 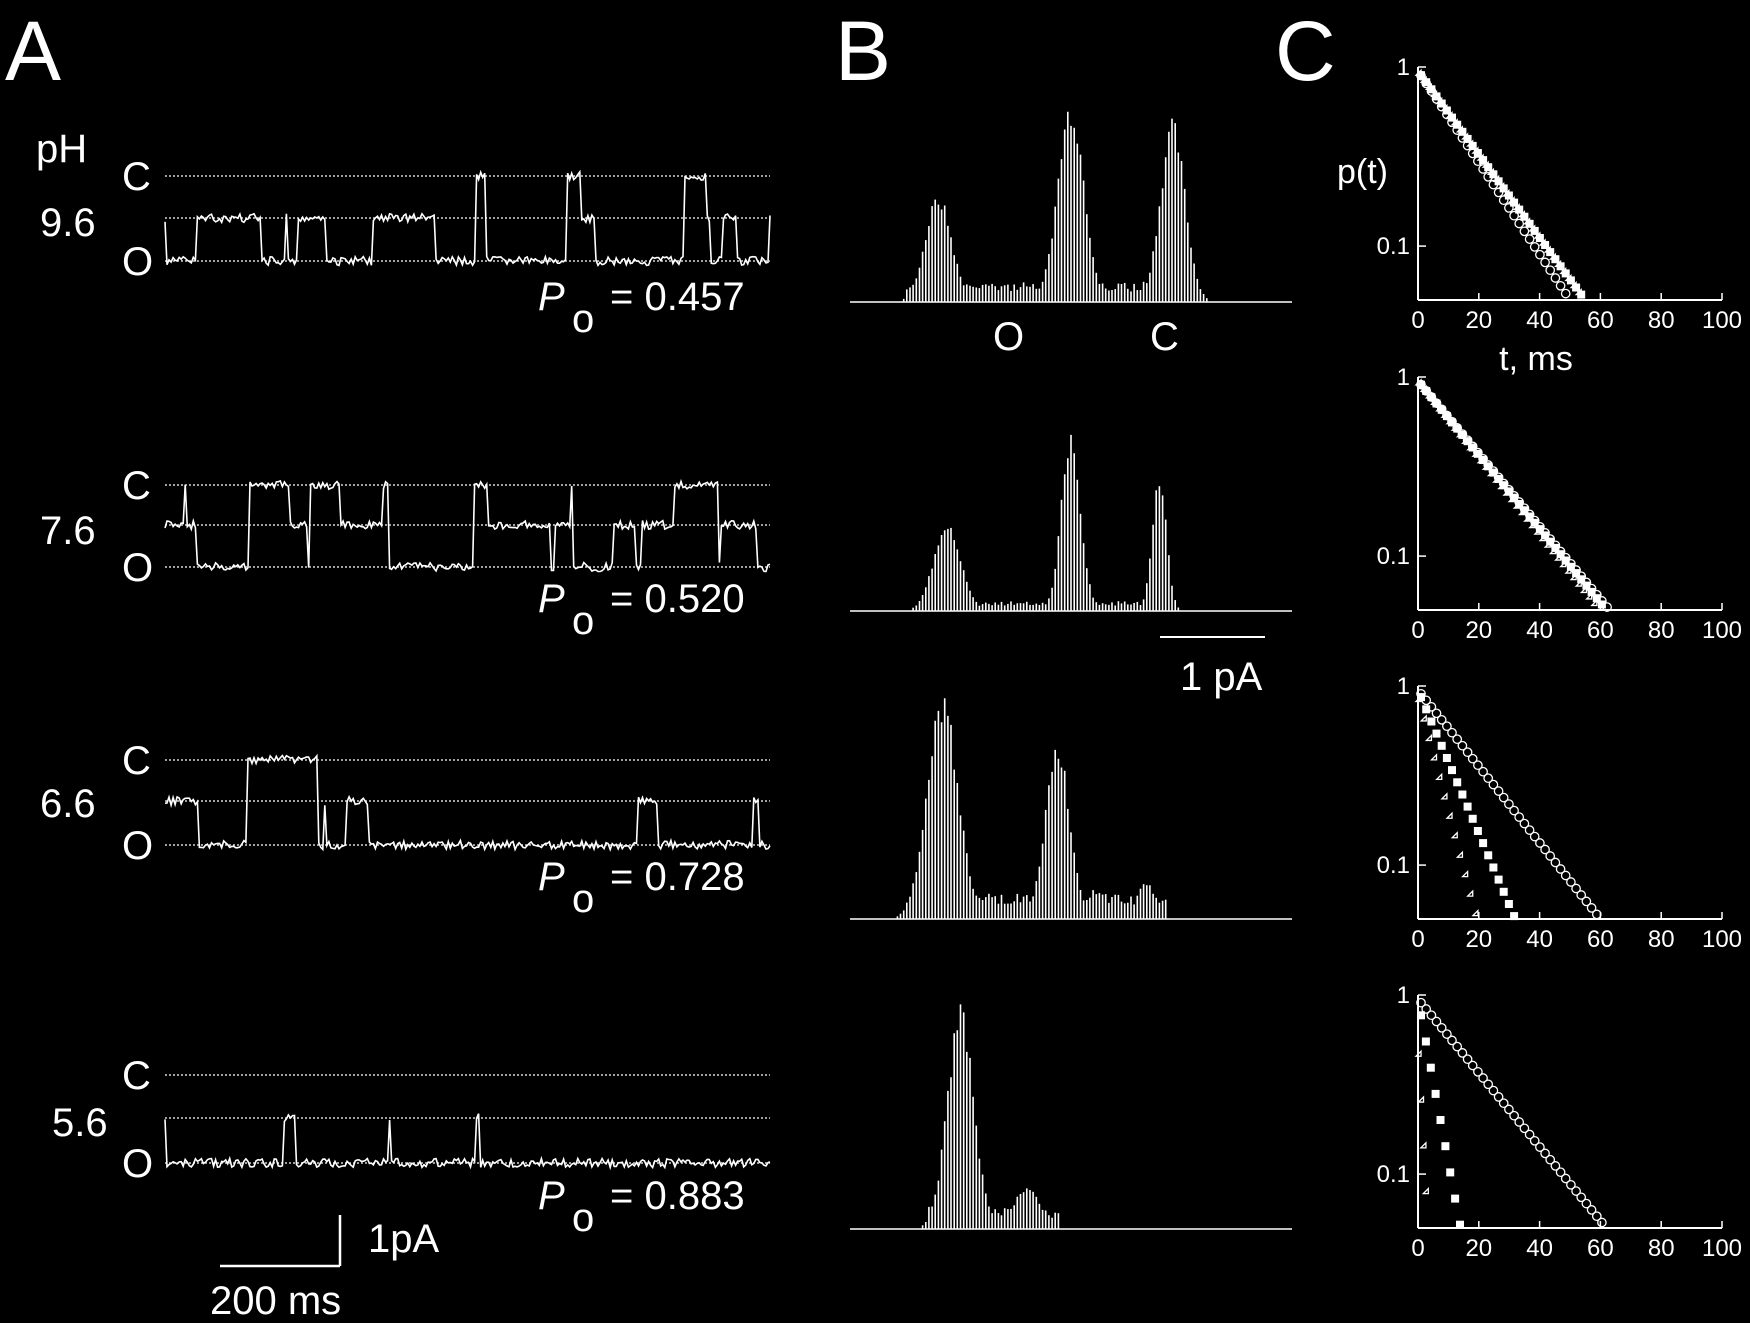 I want to click on histogram-scale-label: 1 pA, so click(x=1221, y=677).